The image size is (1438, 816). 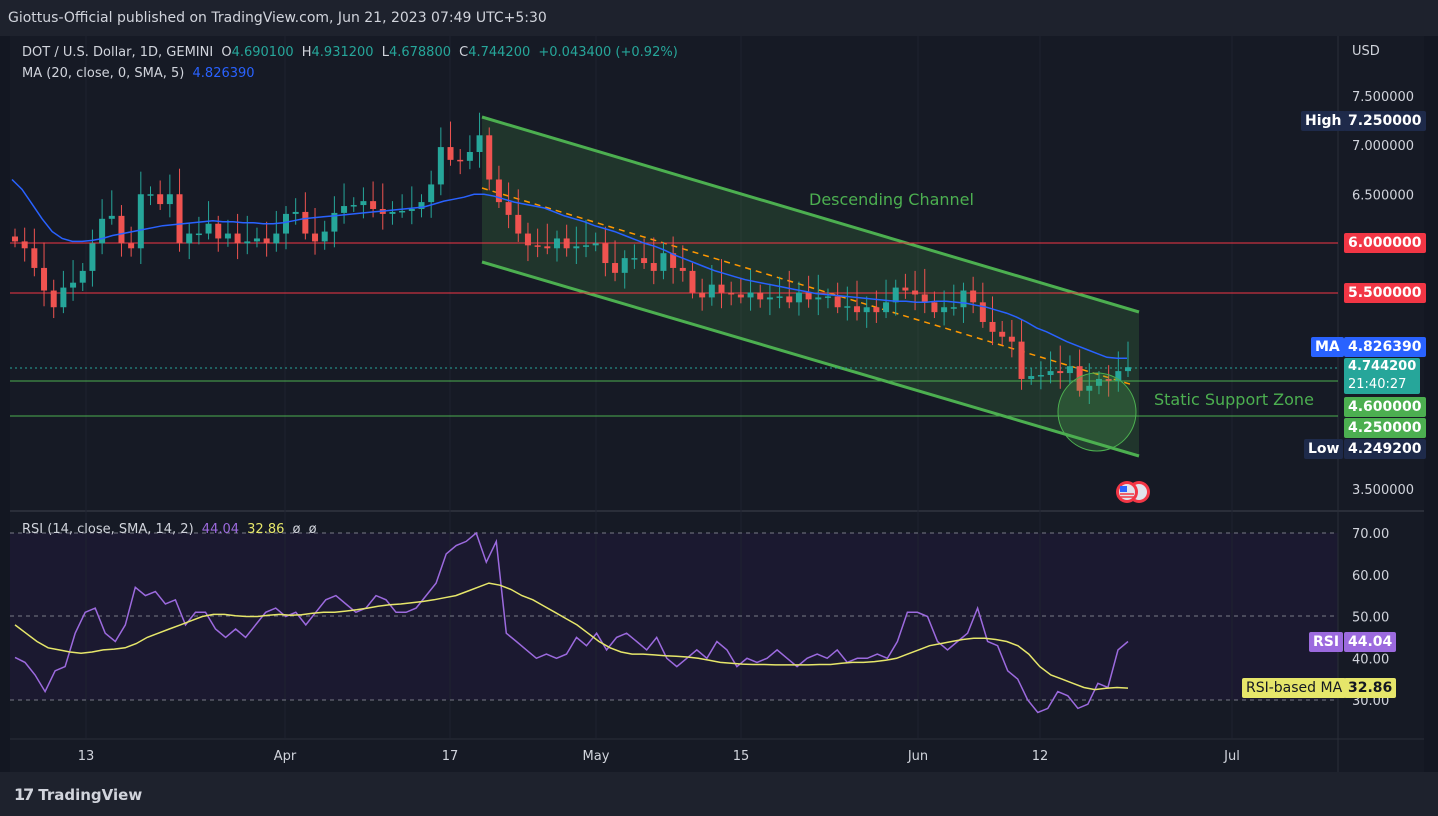 What do you see at coordinates (1097, 412) in the screenshot?
I see `support-zone-circle` at bounding box center [1097, 412].